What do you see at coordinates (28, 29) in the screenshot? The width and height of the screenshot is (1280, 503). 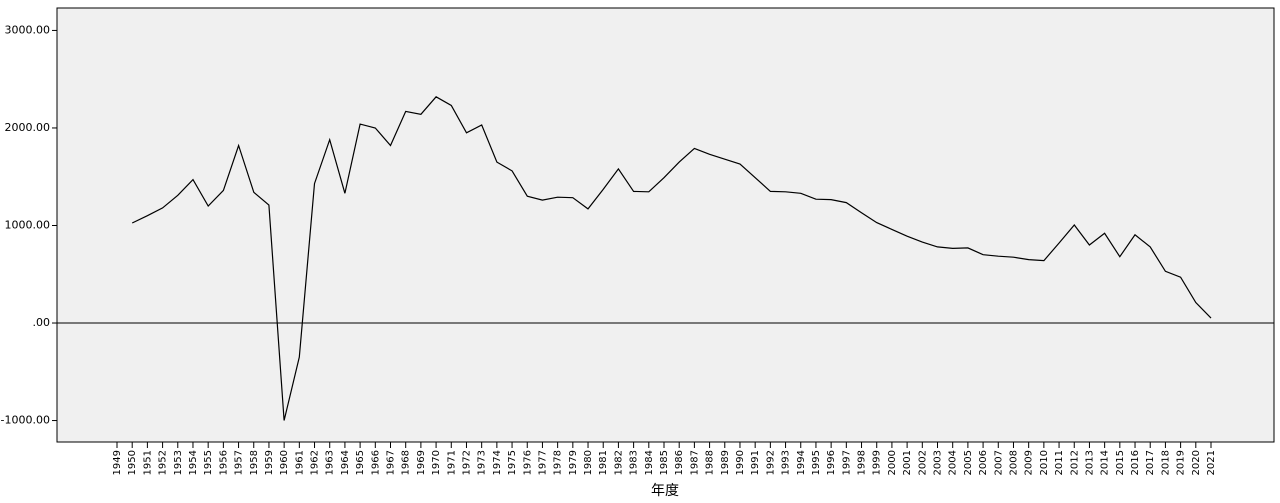 I see `y-tick-label: 3000.00` at bounding box center [28, 29].